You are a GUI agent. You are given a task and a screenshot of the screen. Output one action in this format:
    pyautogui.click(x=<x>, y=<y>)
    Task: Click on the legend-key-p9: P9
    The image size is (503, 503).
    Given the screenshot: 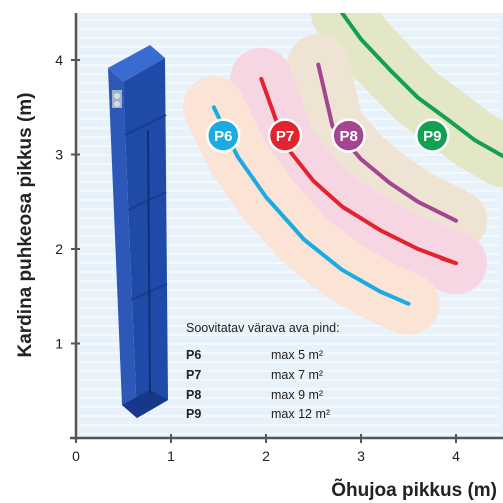 What is the action you would take?
    pyautogui.click(x=193, y=414)
    